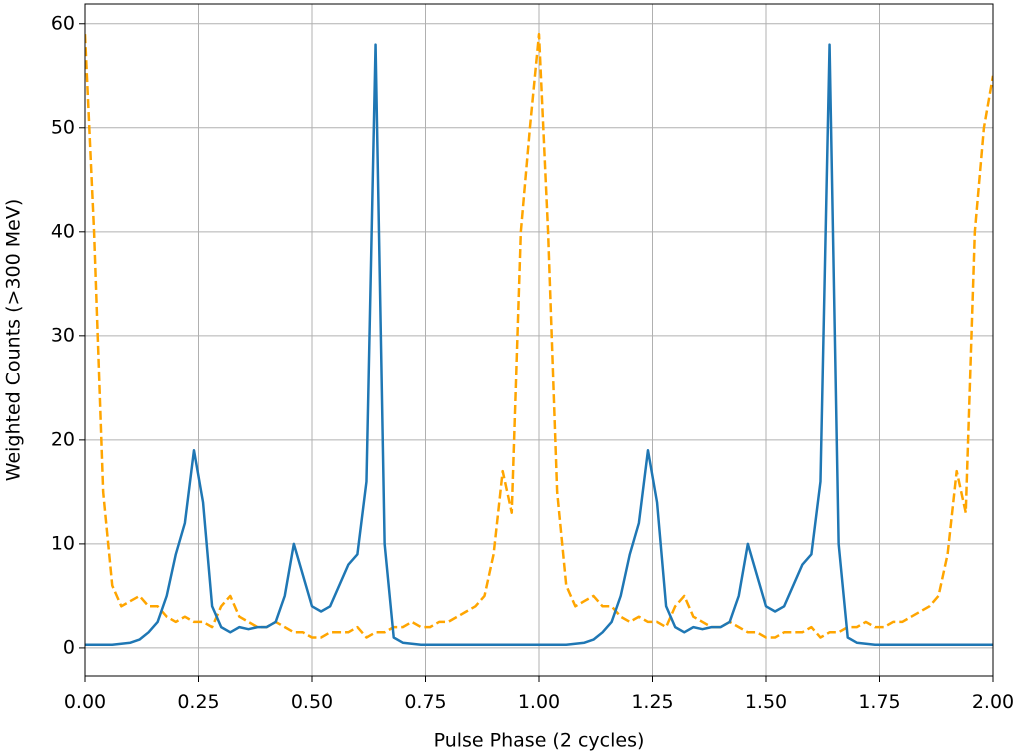  I want to click on y-tick-label: 40, so click(63, 231).